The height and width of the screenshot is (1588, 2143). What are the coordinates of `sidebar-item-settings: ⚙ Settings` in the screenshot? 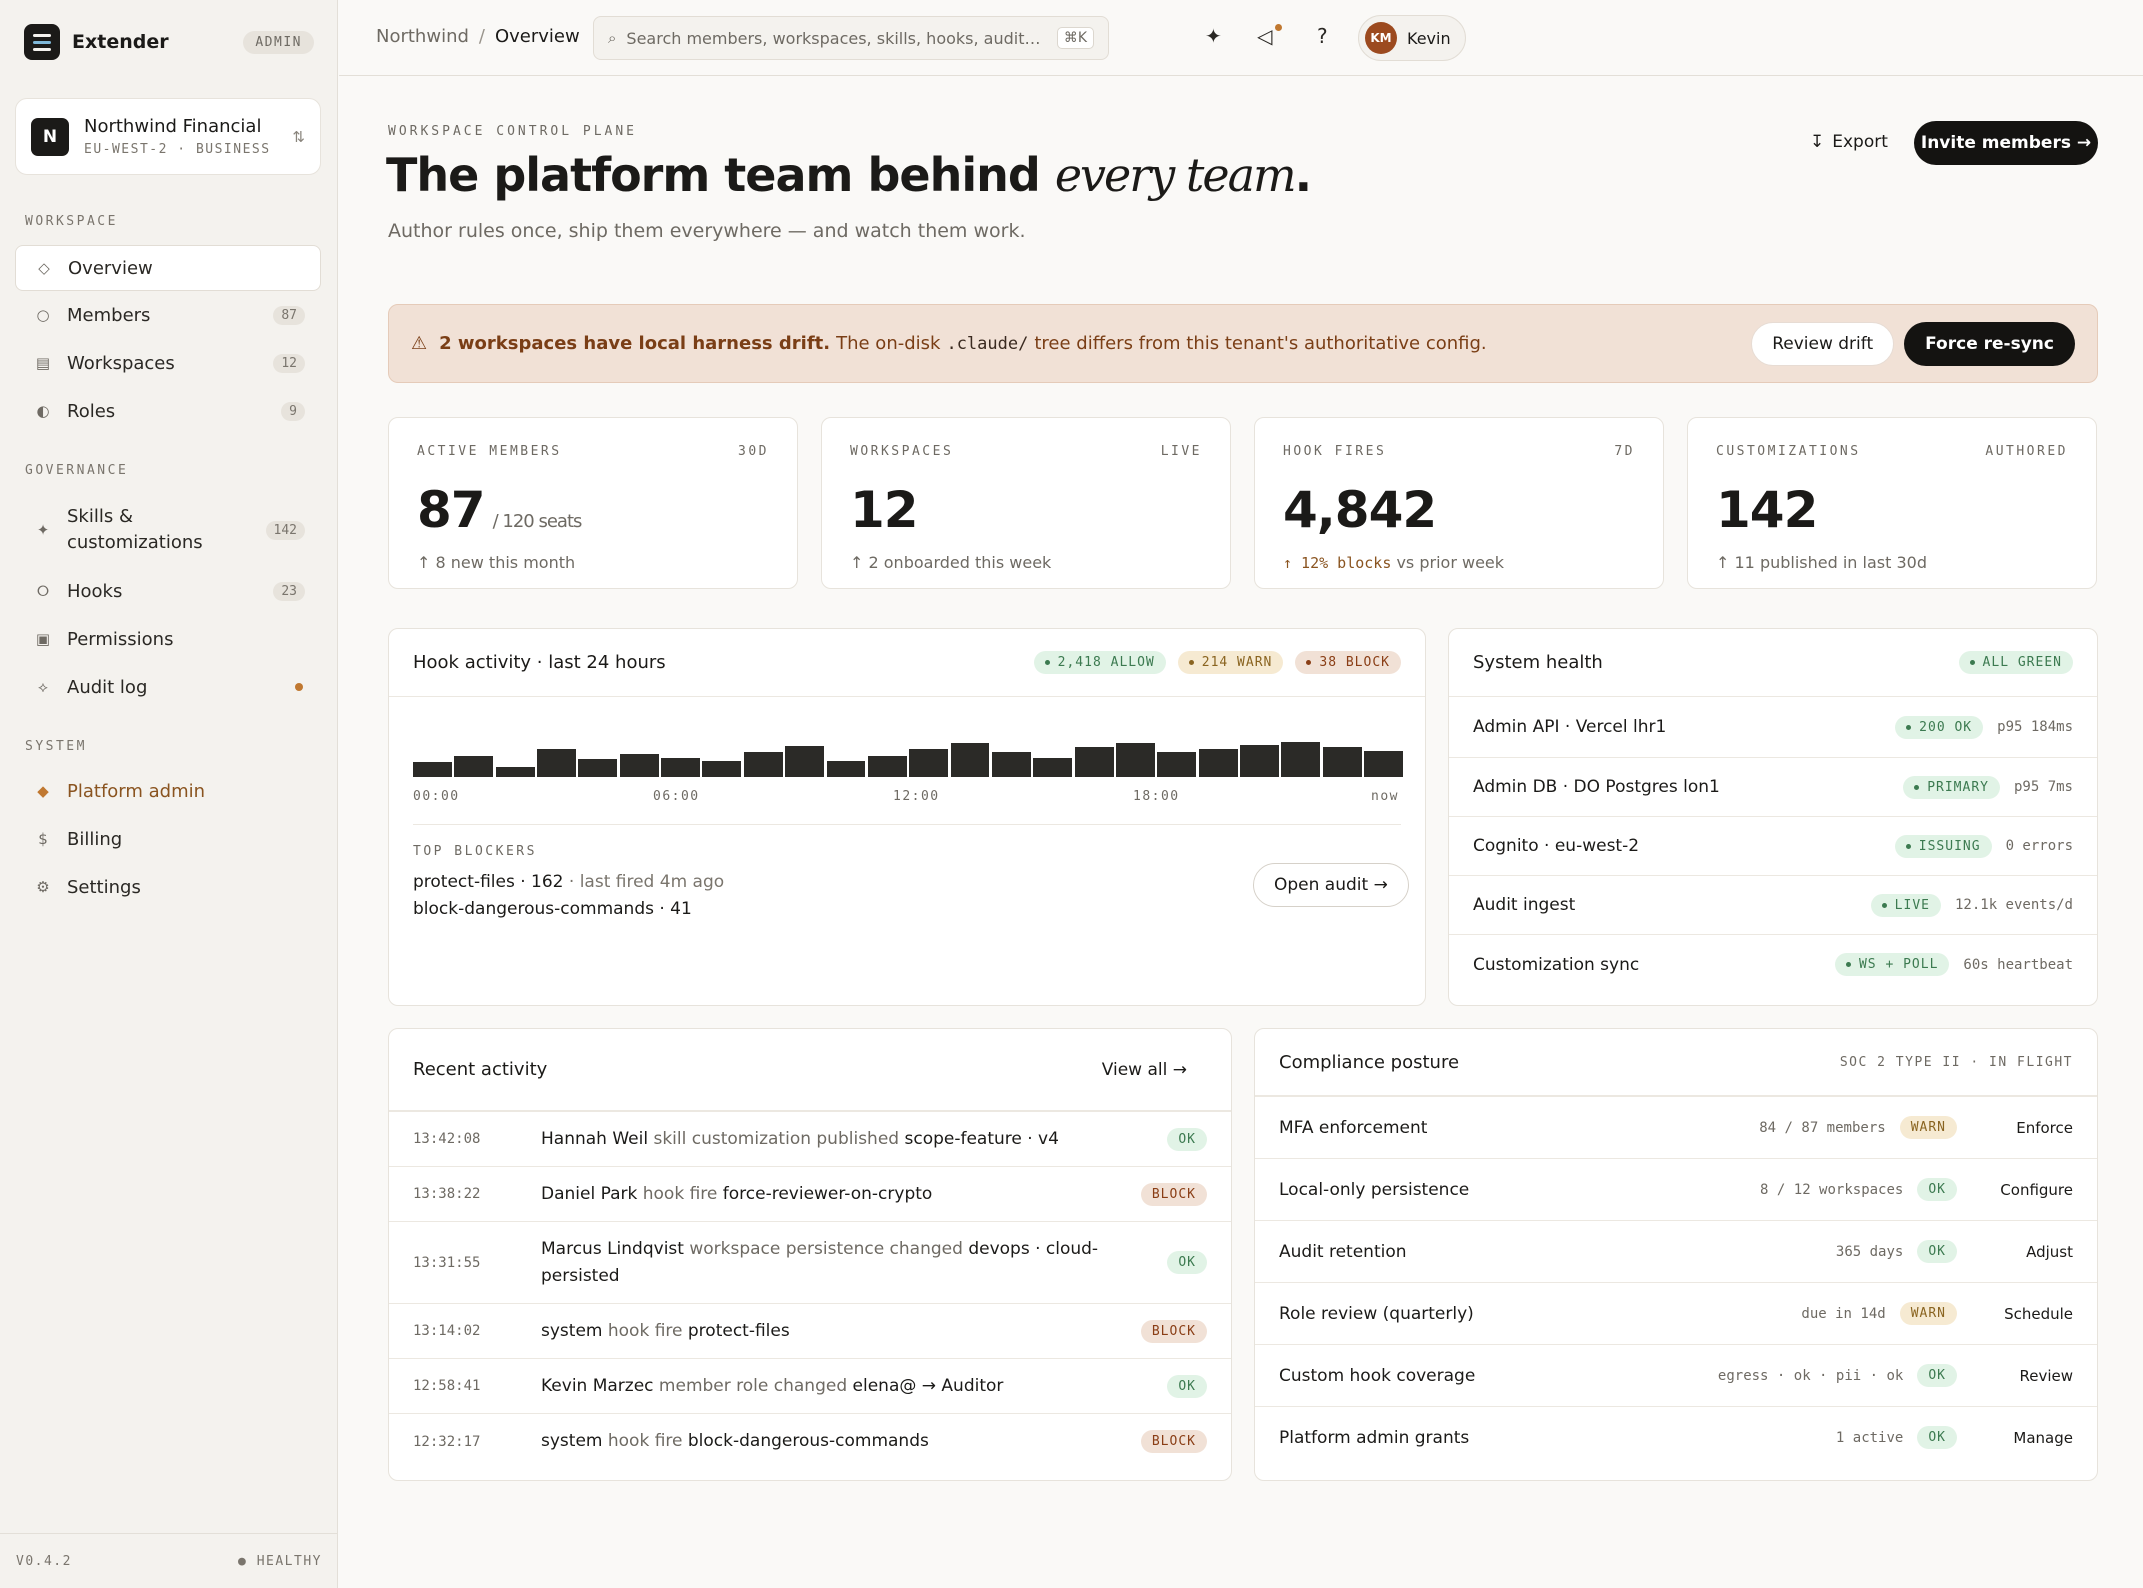 It's located at (168, 887).